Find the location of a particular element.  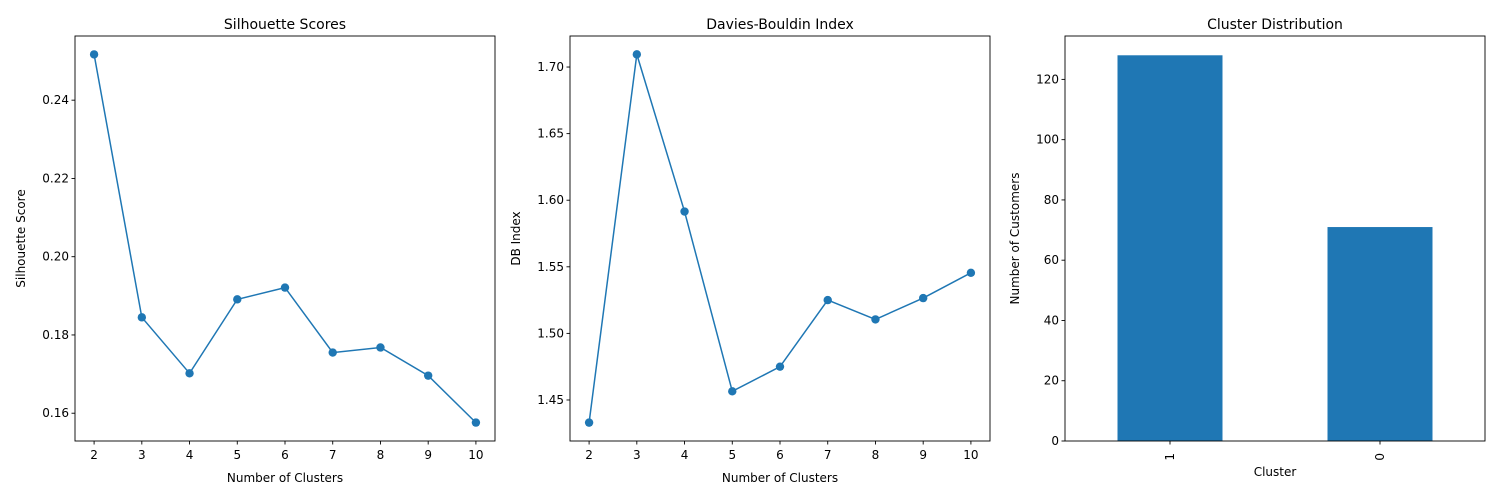

cluster-distribution-y-tick-label: 20 is located at coordinates (1051, 381).